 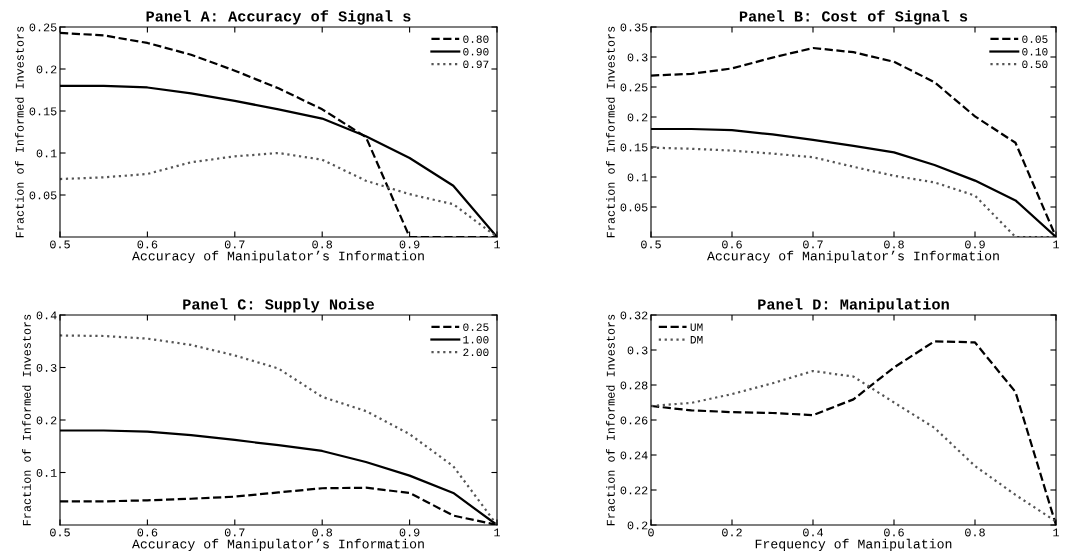 I want to click on chart-title: Panel B: Cost of Signal s, so click(x=853, y=17).